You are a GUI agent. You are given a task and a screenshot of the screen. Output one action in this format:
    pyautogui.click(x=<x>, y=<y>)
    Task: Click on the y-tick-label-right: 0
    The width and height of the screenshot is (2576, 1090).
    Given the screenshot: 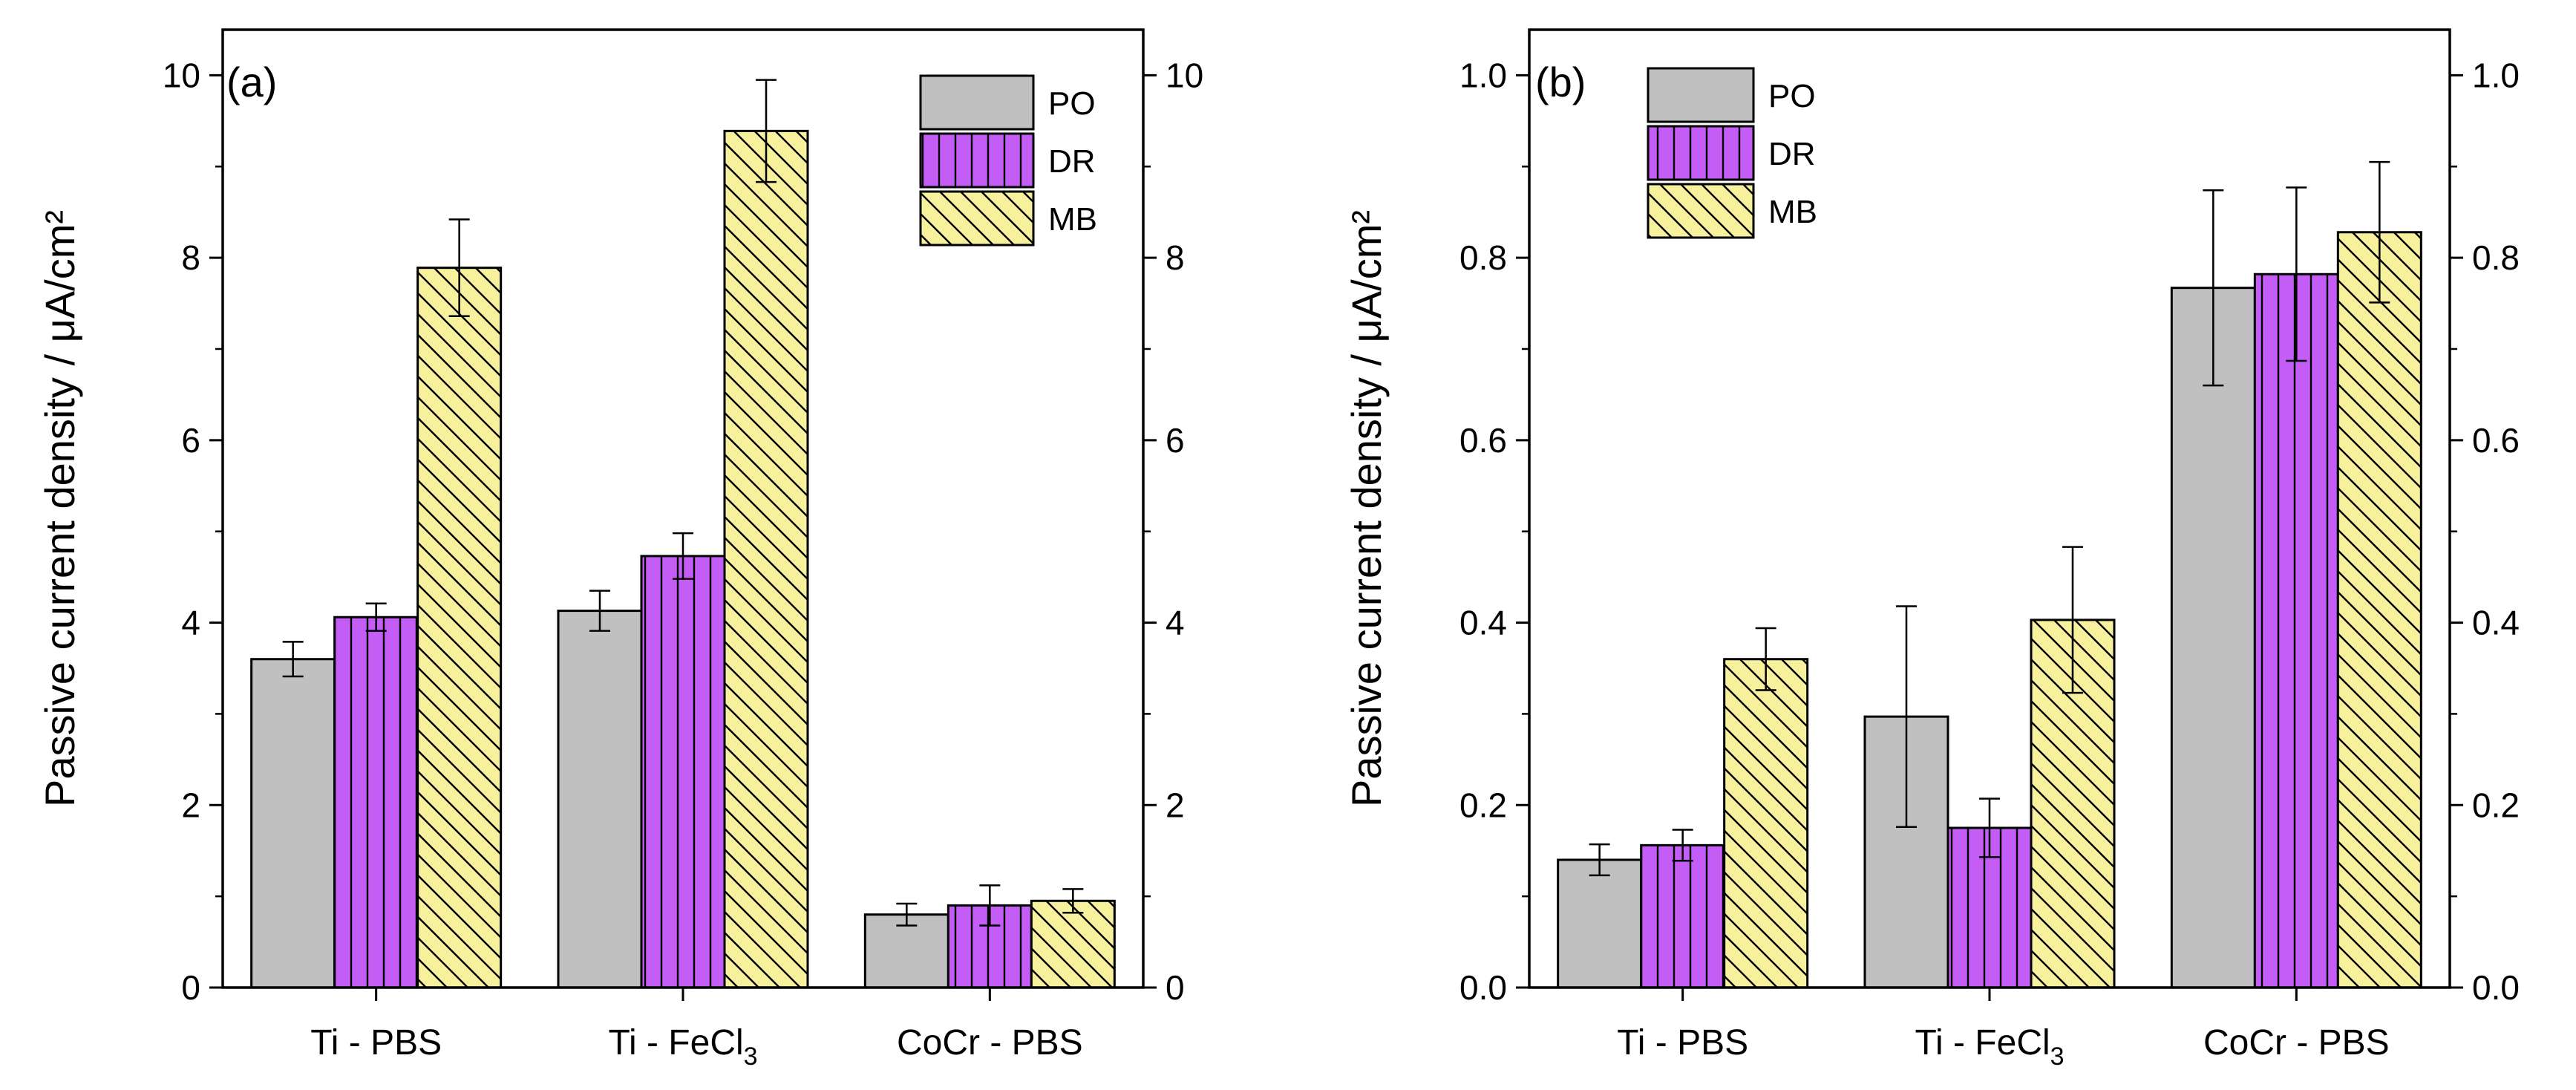 What is the action you would take?
    pyautogui.click(x=1175, y=987)
    